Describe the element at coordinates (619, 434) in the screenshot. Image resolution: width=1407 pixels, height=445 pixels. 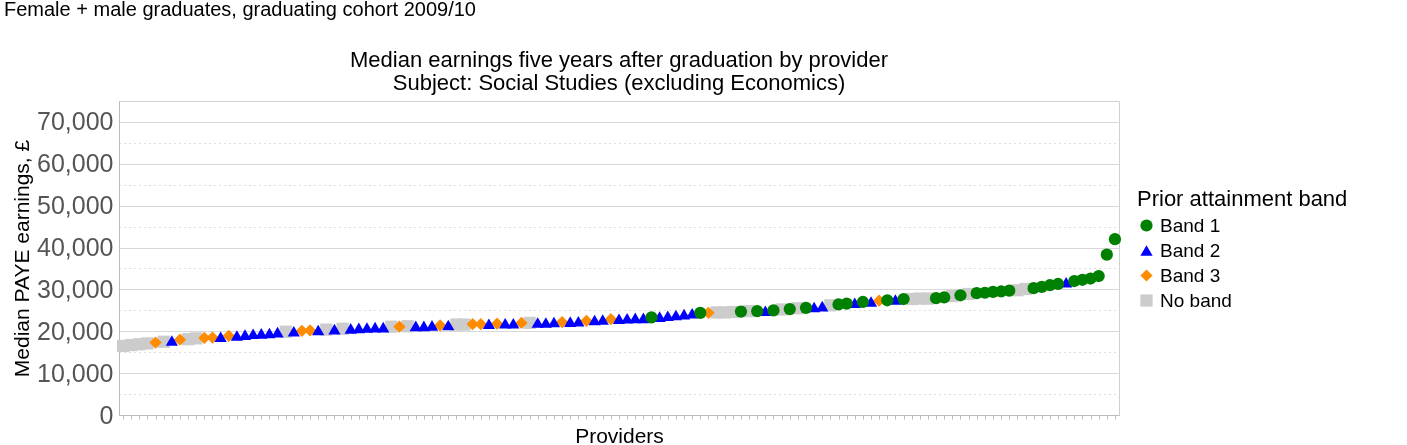
I see `x-axis-title: Providers` at that location.